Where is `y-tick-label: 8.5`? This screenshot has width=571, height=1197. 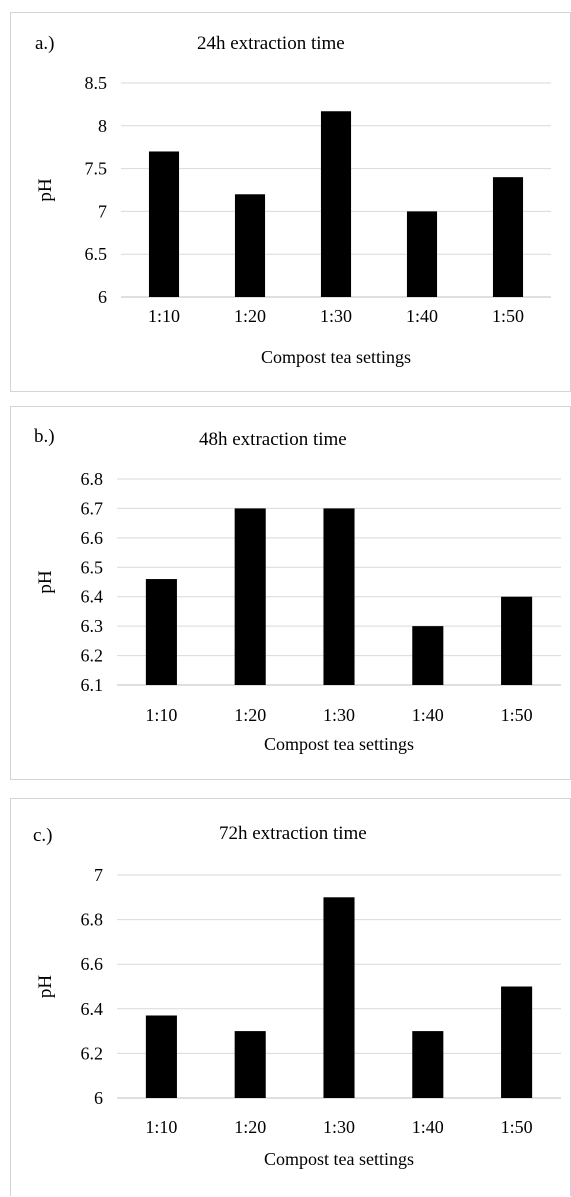 y-tick-label: 8.5 is located at coordinates (96, 83).